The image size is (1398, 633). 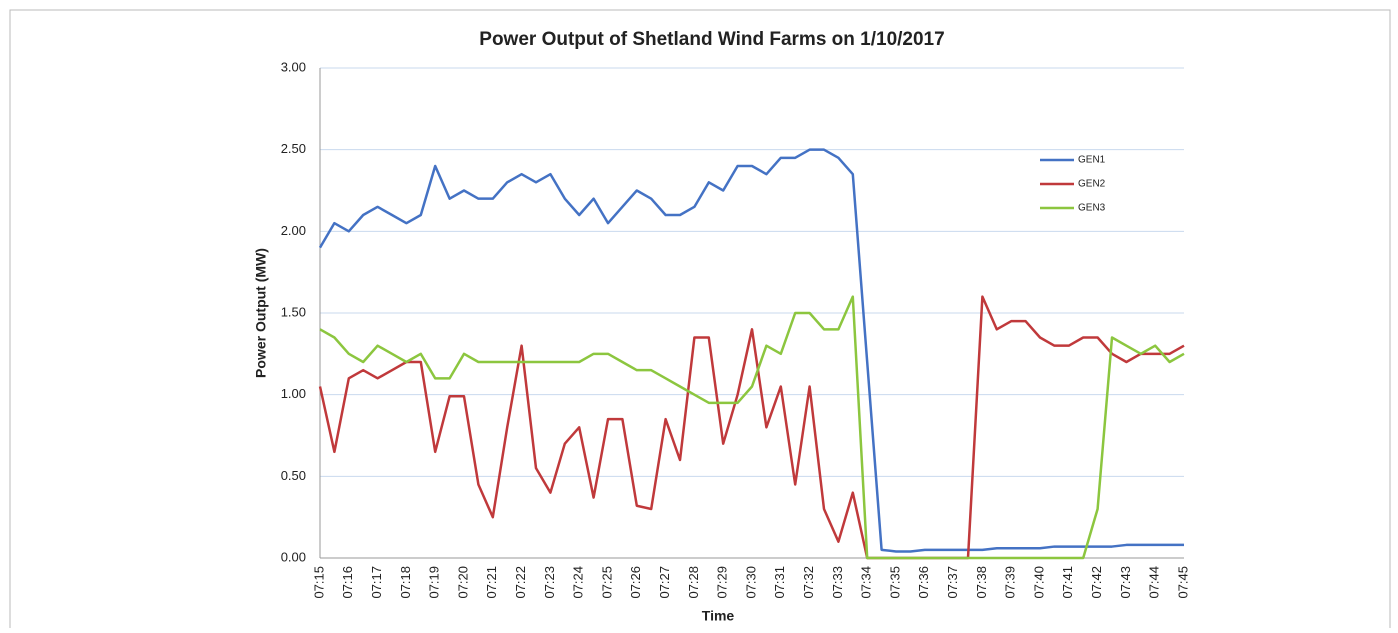 I want to click on x-tick-label: 07:15, so click(x=318, y=582).